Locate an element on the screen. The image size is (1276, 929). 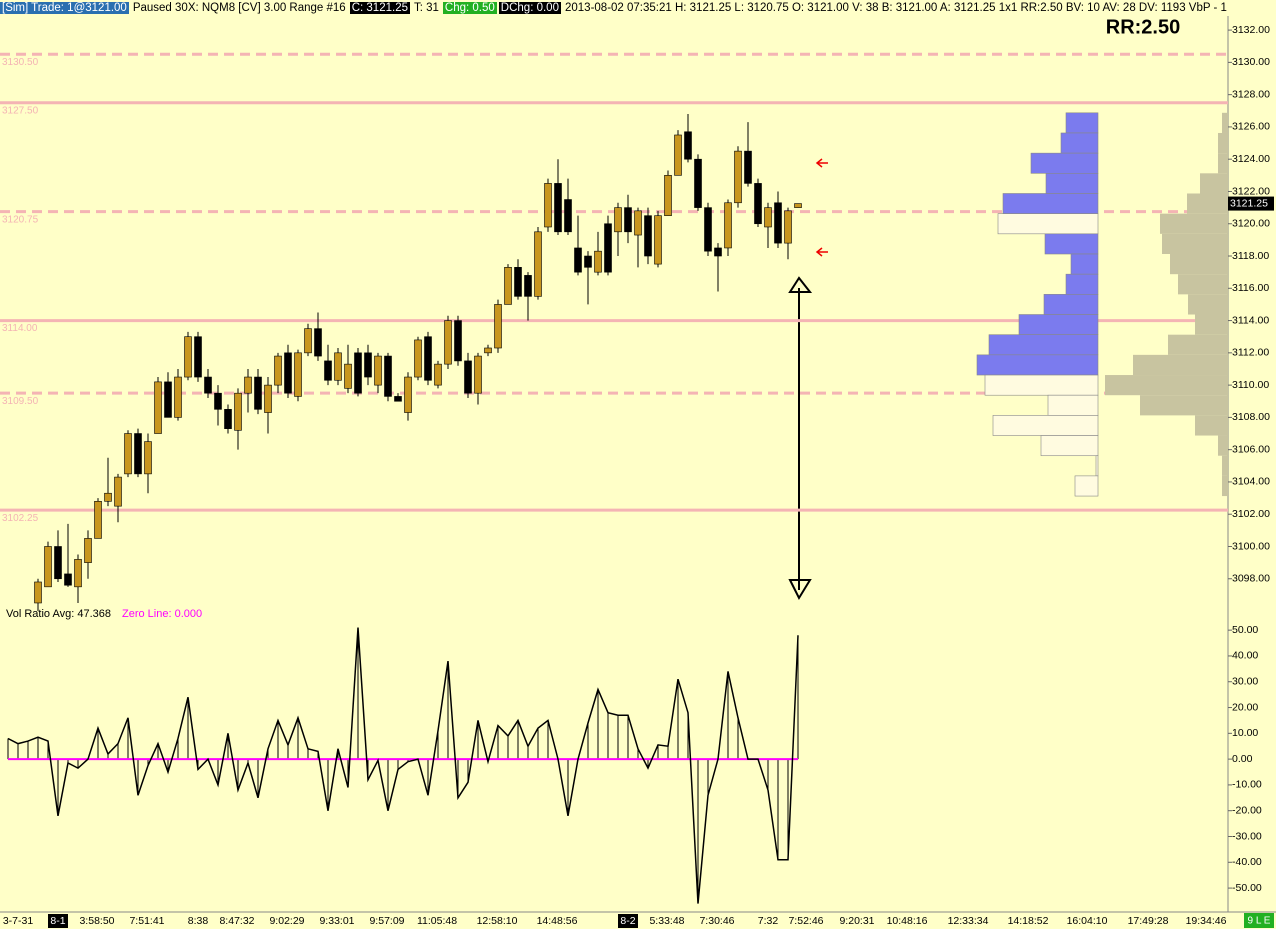
y-tick-label: -50.00 is located at coordinates (1247, 888).